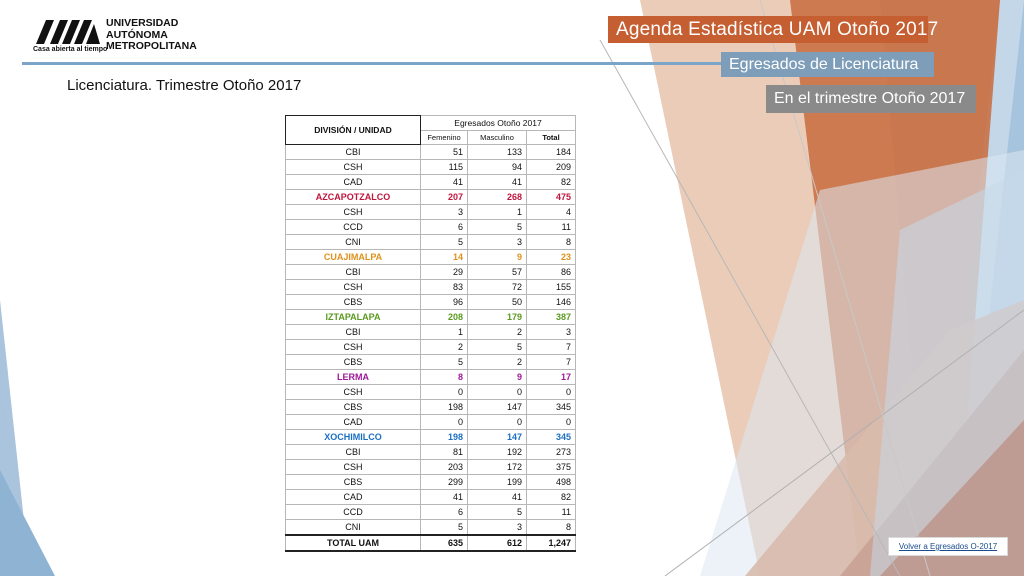 The height and width of the screenshot is (576, 1024). Describe the element at coordinates (551, 287) in the screenshot. I see `row-total: 155` at that location.